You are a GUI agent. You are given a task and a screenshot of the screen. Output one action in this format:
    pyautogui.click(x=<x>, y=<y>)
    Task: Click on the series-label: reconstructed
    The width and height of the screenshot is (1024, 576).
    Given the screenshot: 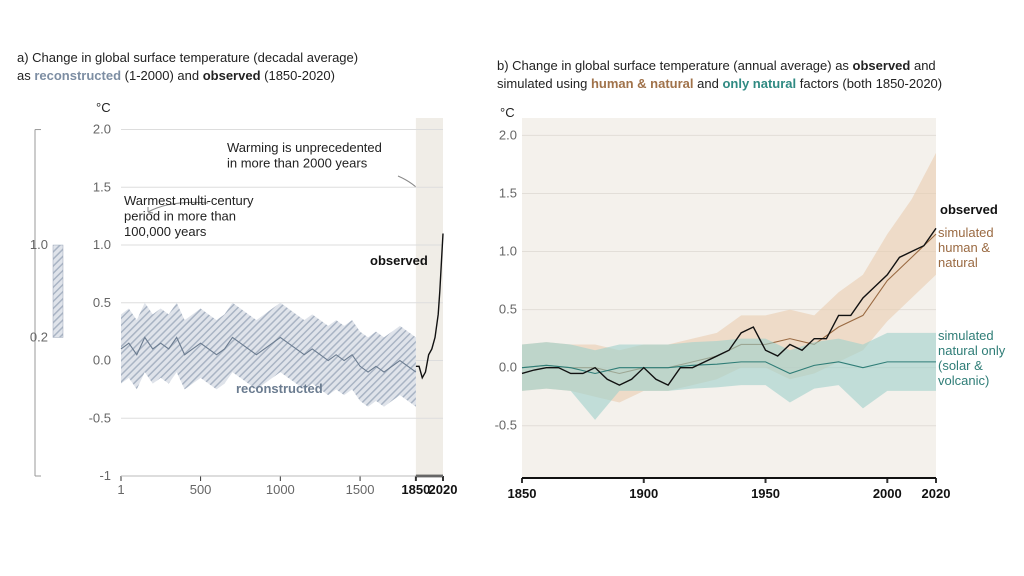 What is the action you would take?
    pyautogui.click(x=279, y=388)
    